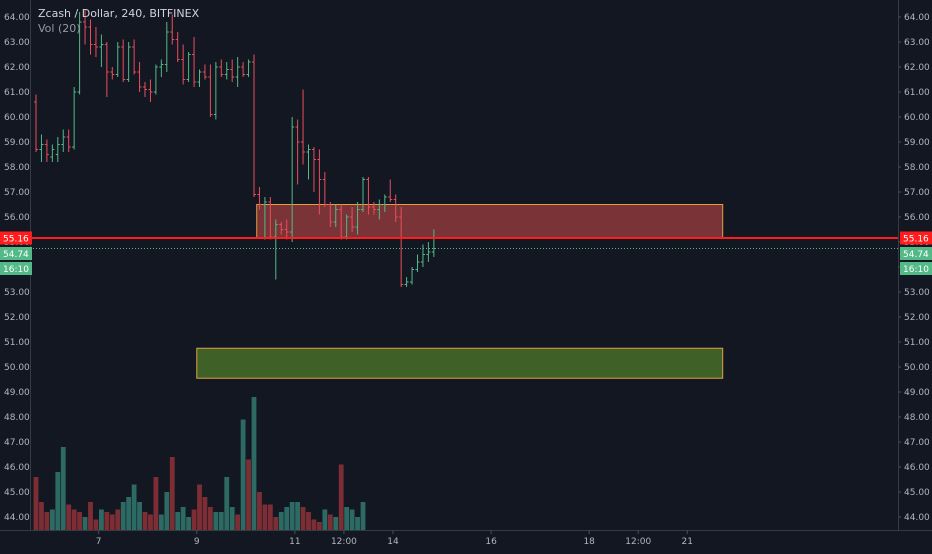 This screenshot has width=932, height=554. I want to click on y-tick-label-left: 57.00, so click(17, 193).